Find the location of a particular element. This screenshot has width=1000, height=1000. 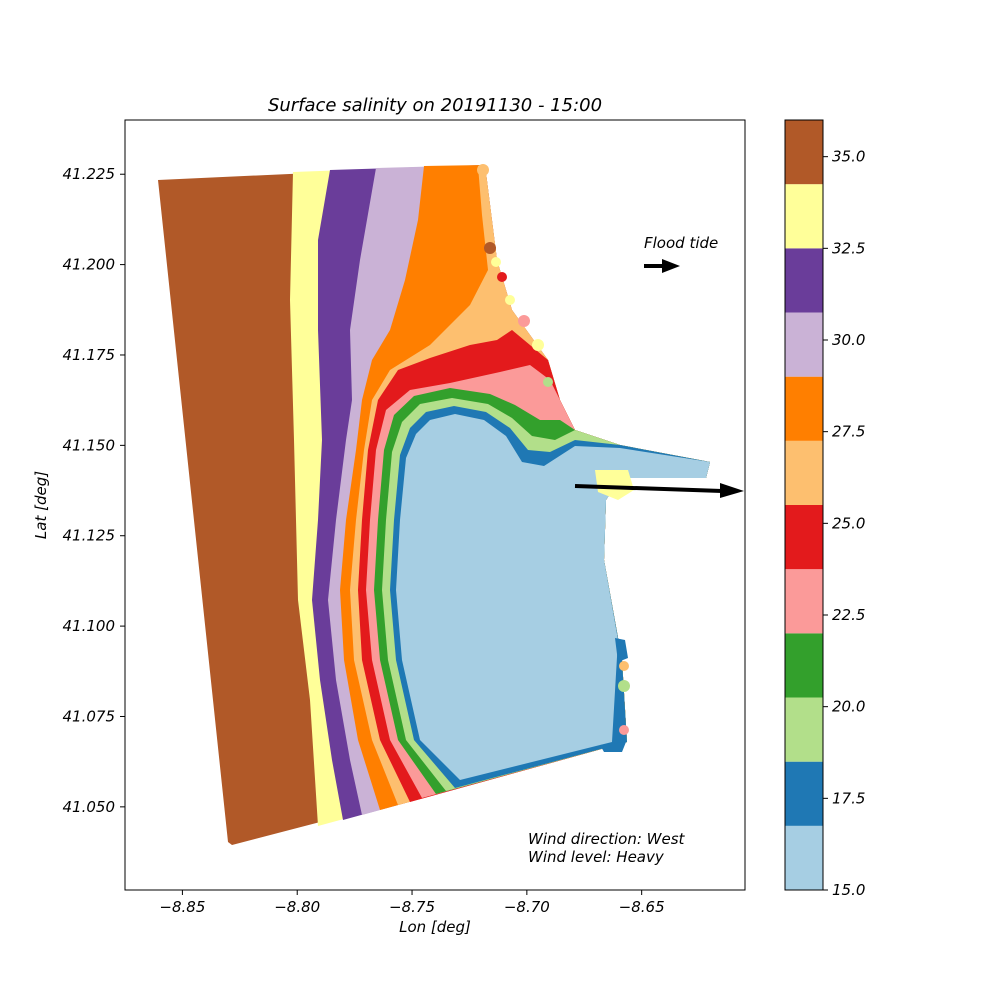

y-tick-label: 41.200 is located at coordinates (89, 265).